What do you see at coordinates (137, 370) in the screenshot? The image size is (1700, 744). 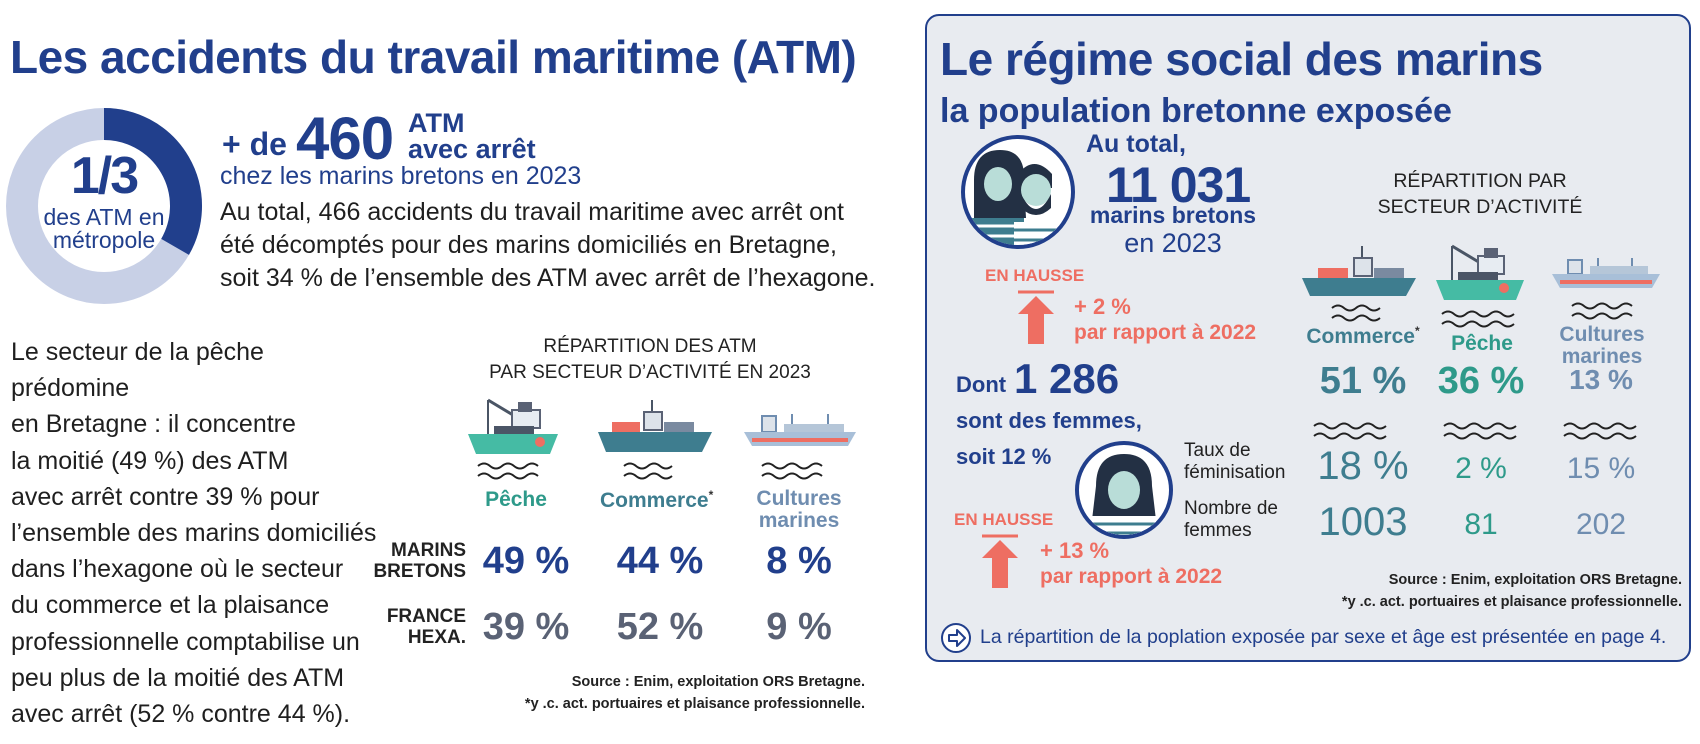 I see `paragraph-line: Le secteur de la pêche prédomine` at bounding box center [137, 370].